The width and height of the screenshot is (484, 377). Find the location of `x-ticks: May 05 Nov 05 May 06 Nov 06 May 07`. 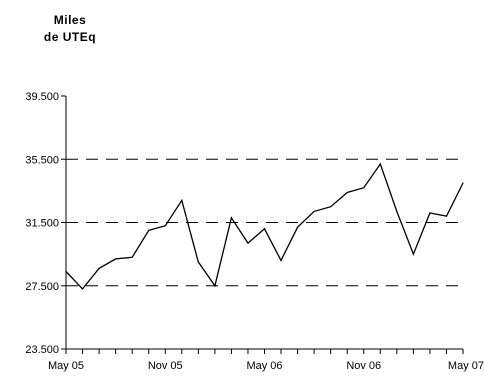

x-ticks: May 05 Nov 05 May 06 Nov 06 May 07 is located at coordinates (266, 360).